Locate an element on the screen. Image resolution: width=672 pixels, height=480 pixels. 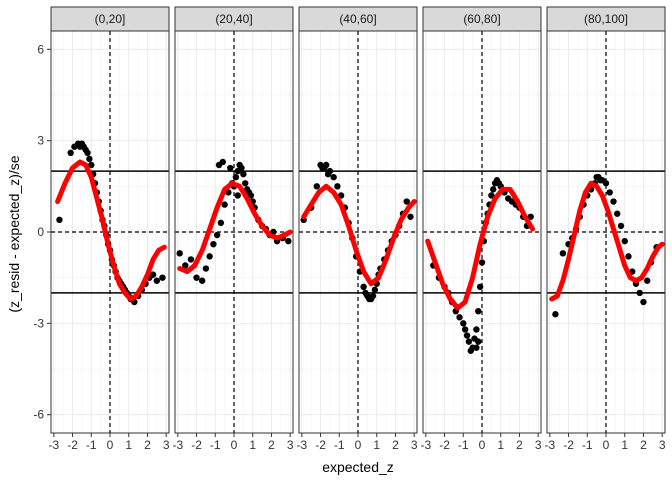
facet-strip-label: (0,20] is located at coordinates (110, 19).